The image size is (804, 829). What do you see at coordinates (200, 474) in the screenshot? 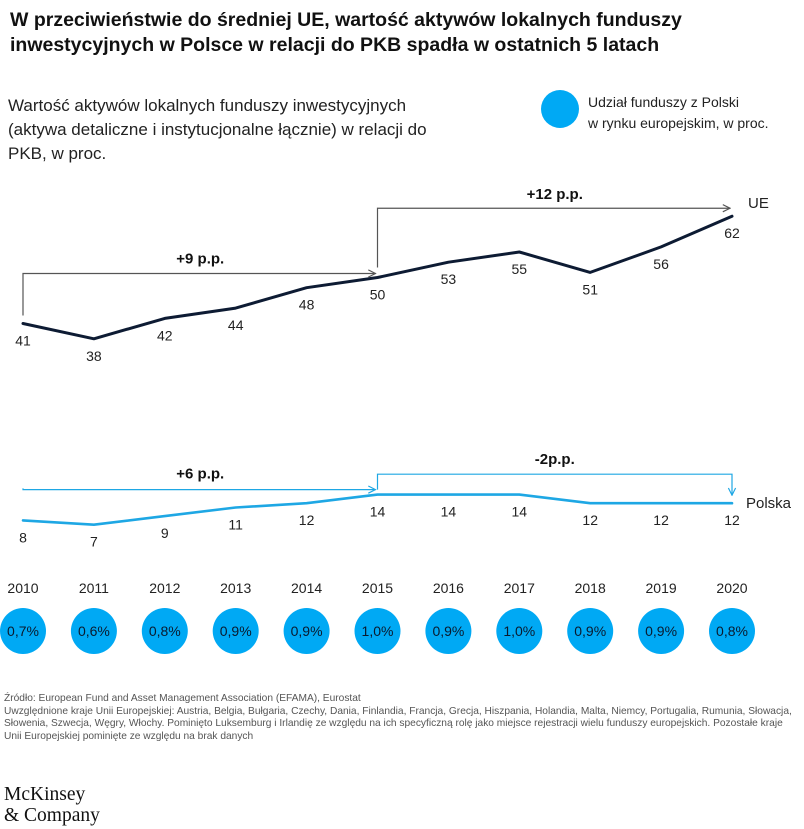
I see `annotation-label-polska-first: +6 p.p.` at bounding box center [200, 474].